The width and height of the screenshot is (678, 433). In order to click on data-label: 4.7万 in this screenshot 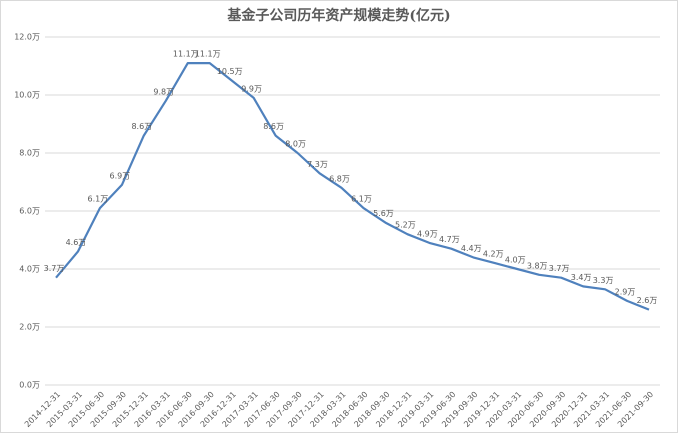, I will do `click(449, 239)`.